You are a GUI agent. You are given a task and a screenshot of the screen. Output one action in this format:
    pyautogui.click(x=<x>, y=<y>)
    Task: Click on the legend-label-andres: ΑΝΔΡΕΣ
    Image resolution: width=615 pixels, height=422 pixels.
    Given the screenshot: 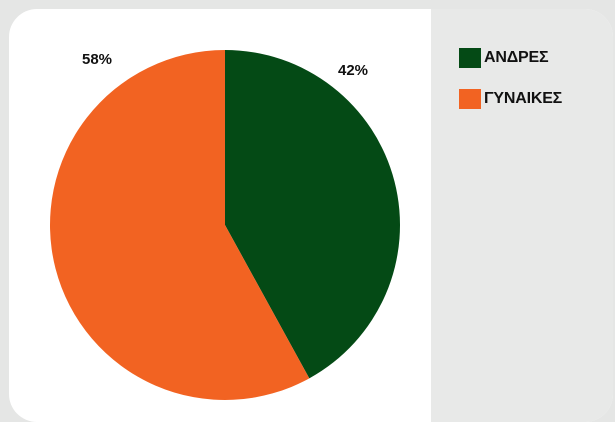 What is the action you would take?
    pyautogui.click(x=516, y=57)
    